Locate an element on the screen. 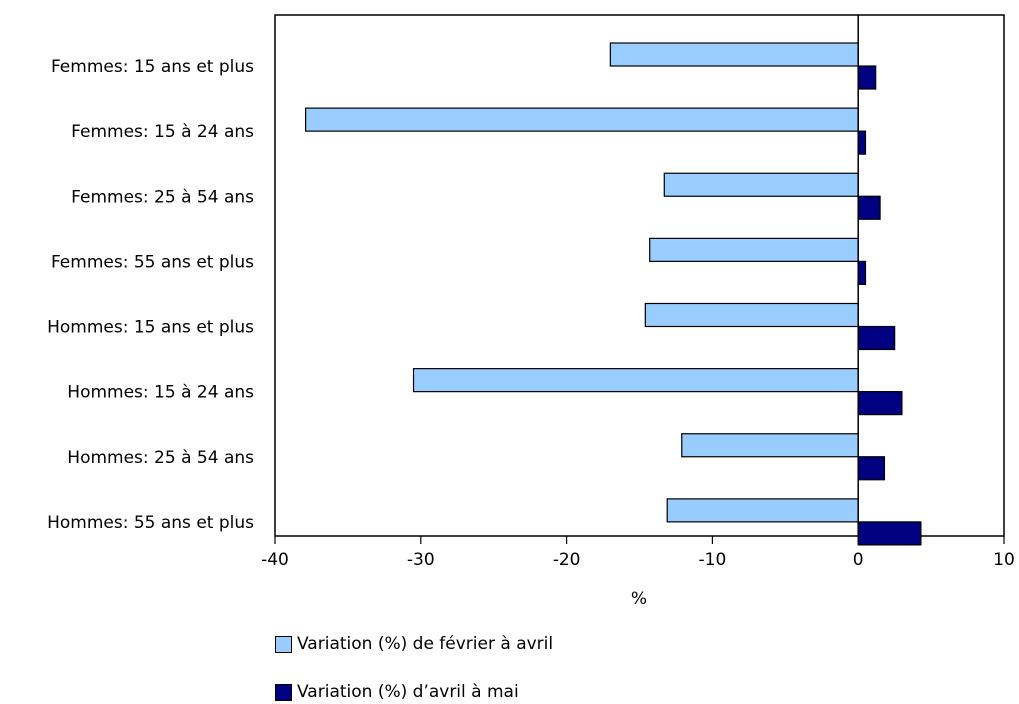 The image size is (1019, 704). legend-label-fevrier-avril: Variation (%) de février à avril is located at coordinates (425, 644).